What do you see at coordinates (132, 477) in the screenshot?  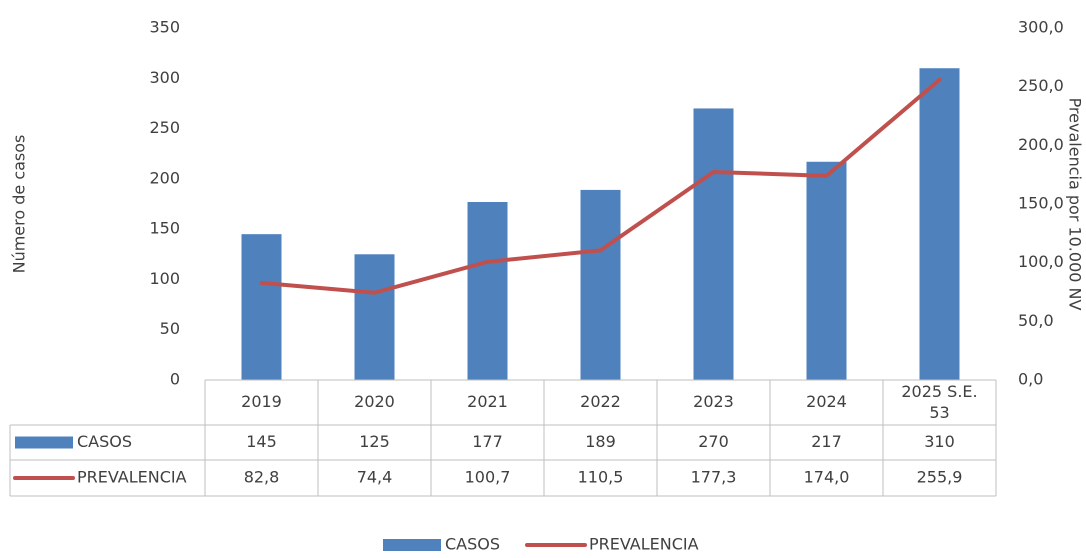 I see `table-row-label: PREVALENCIA` at bounding box center [132, 477].